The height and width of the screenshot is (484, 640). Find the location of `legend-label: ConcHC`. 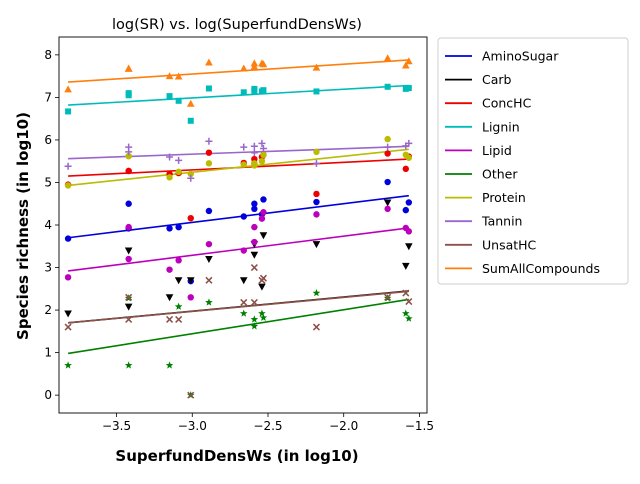

legend-label: ConcHC is located at coordinates (507, 103).